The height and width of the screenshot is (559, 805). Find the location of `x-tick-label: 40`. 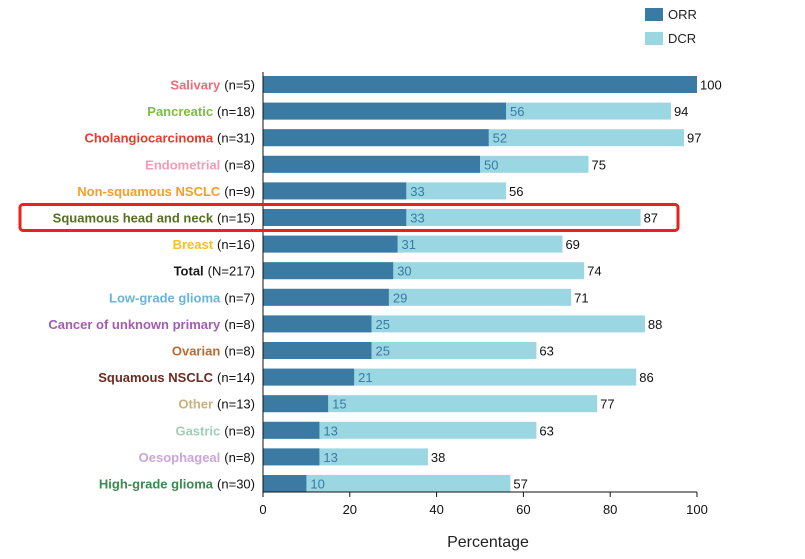

x-tick-label: 40 is located at coordinates (436, 509).